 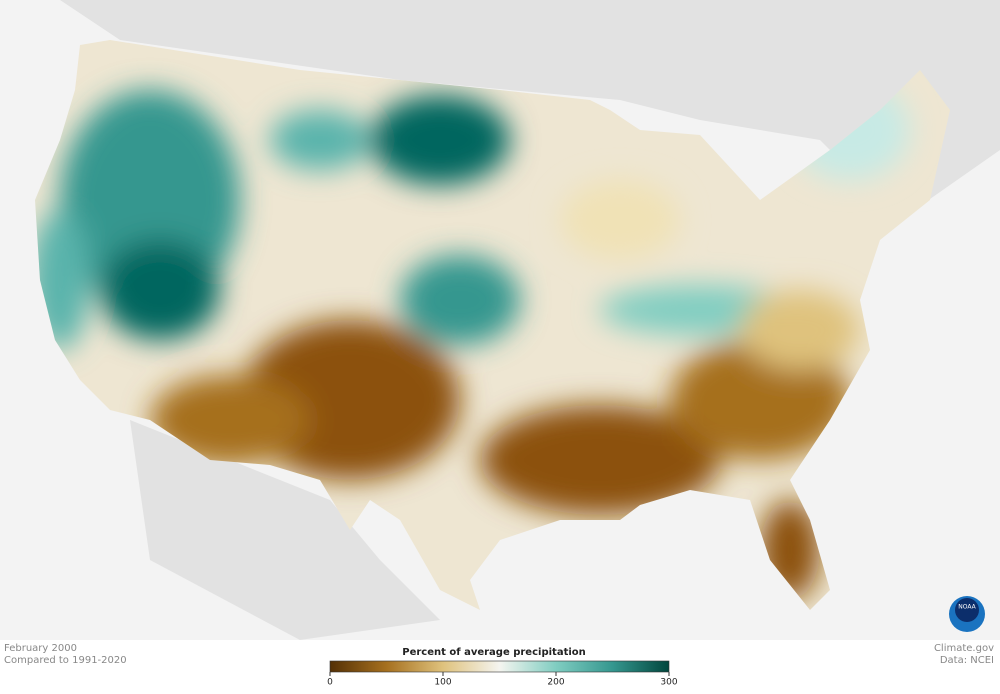 I want to click on baseline: Compared to 1991-2020, so click(x=65, y=660).